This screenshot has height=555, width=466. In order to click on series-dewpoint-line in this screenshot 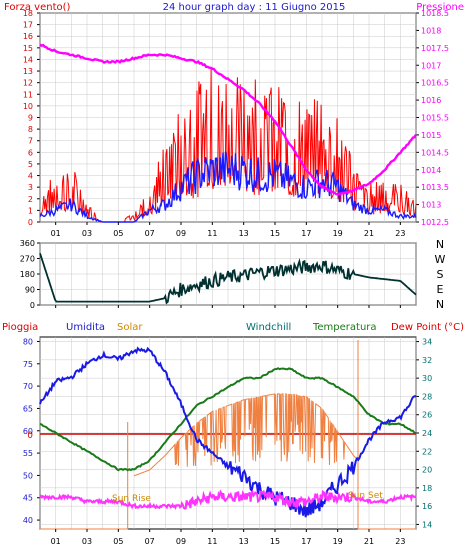, I will do `click(228, 499)`.